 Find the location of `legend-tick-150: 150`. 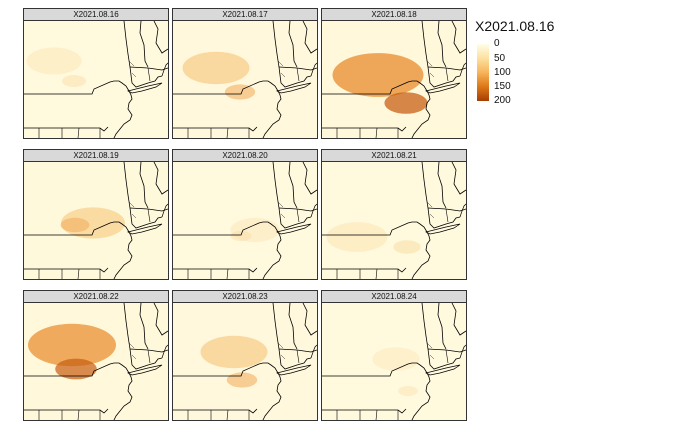

legend-tick-150: 150 is located at coordinates (502, 86).